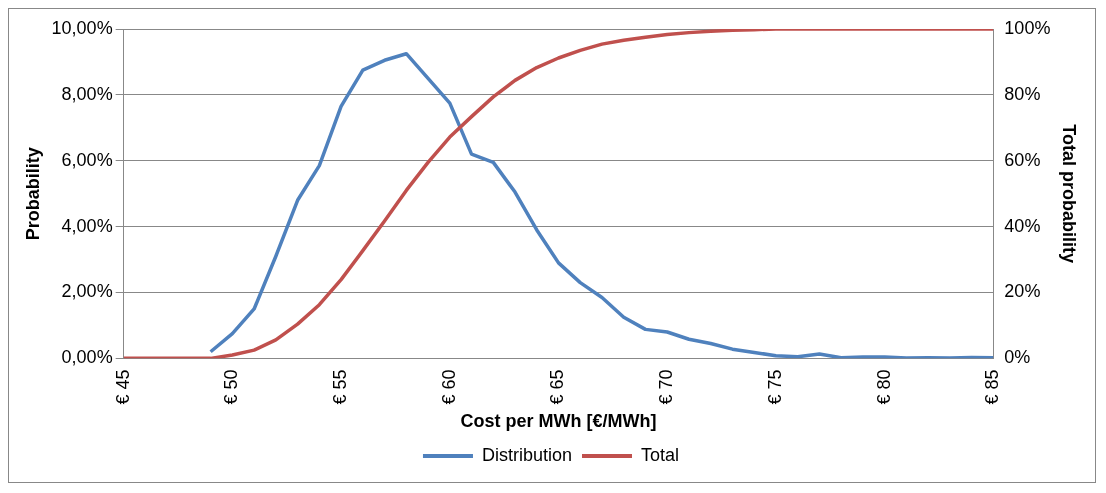 The width and height of the screenshot is (1106, 493). What do you see at coordinates (1022, 159) in the screenshot?
I see `y2-tick-label: 60%` at bounding box center [1022, 159].